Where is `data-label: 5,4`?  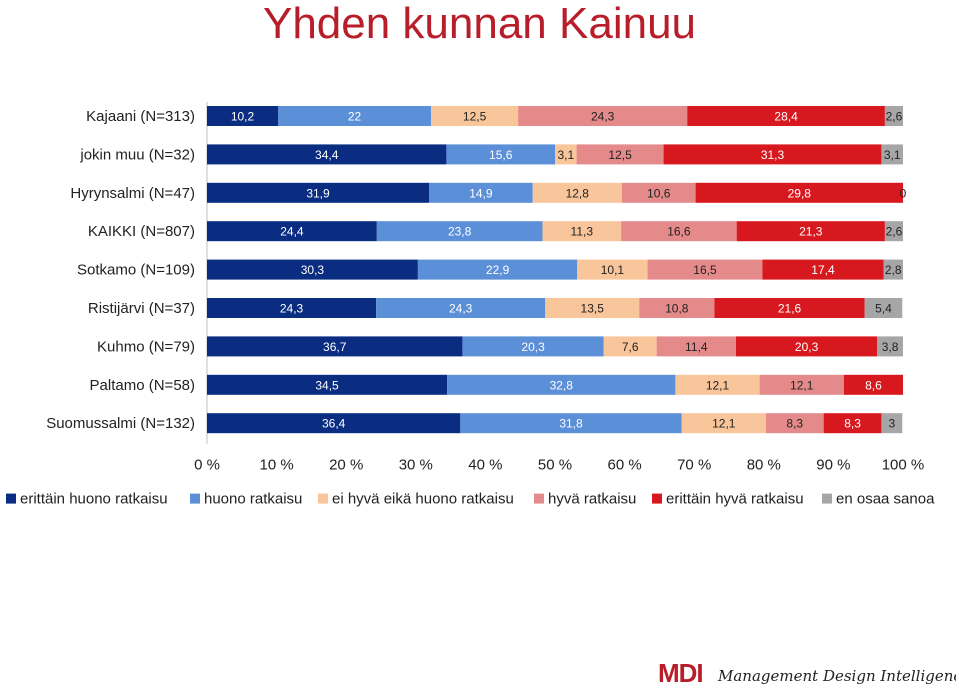 data-label: 5,4 is located at coordinates (883, 309).